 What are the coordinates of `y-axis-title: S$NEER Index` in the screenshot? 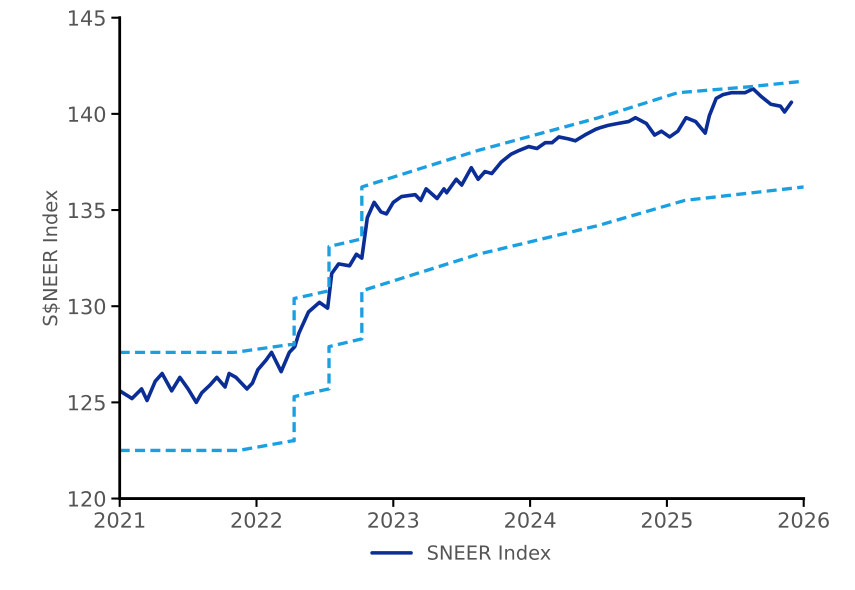 It's located at (51, 258).